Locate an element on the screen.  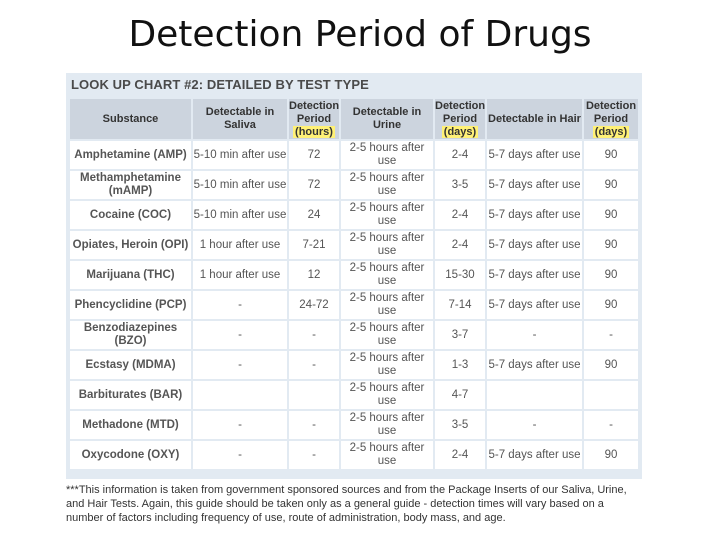
cell-substance: Marijuana (THC) is located at coordinates (130, 275).